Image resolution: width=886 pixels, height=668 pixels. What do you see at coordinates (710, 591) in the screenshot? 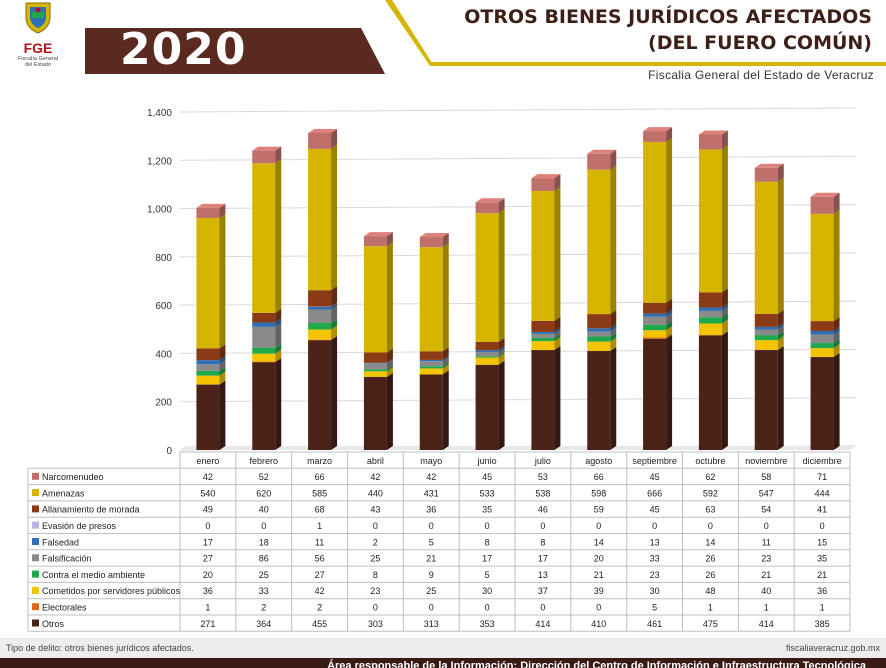
I see `data-label: 48` at bounding box center [710, 591].